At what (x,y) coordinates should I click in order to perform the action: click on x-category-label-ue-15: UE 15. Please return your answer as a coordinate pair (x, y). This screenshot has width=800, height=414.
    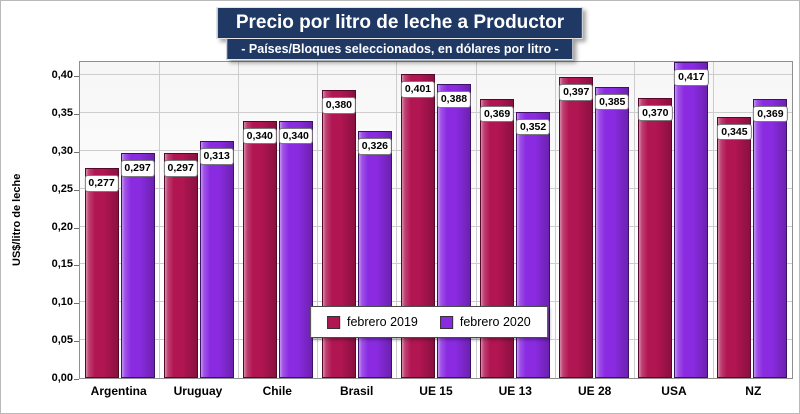
    Looking at the image, I should click on (436, 391).